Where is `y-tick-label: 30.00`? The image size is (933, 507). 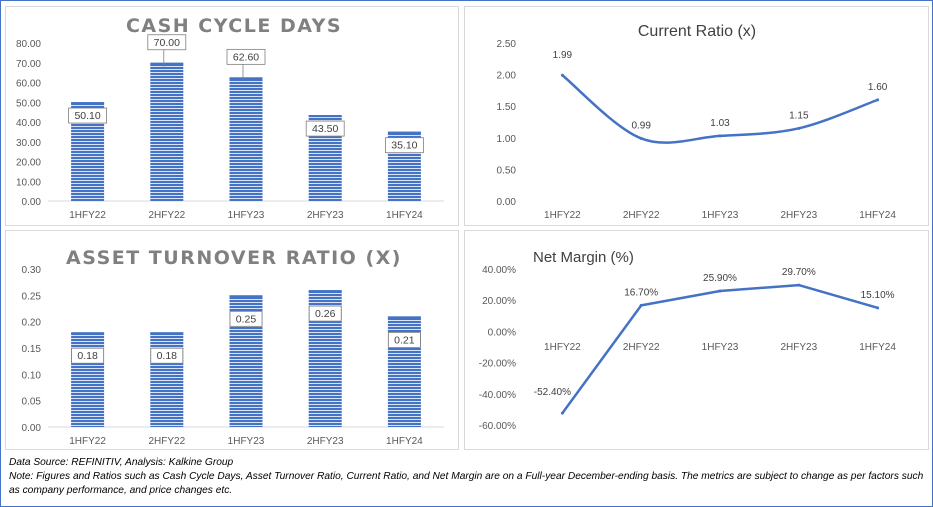 y-tick-label: 30.00 is located at coordinates (28, 143).